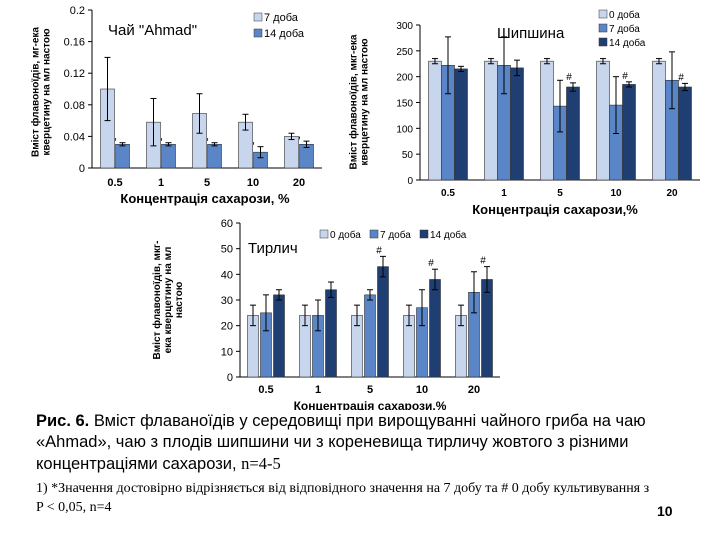 Image resolution: width=720 pixels, height=540 pixels. Describe the element at coordinates (77, 11) in the screenshot. I see `y-tick-label: 0.2` at that location.